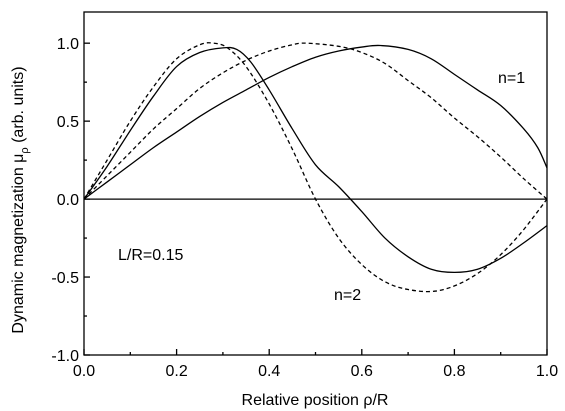  Describe the element at coordinates (18, 106) in the screenshot. I see `y-axis-label-tail: (arb. units)` at that location.